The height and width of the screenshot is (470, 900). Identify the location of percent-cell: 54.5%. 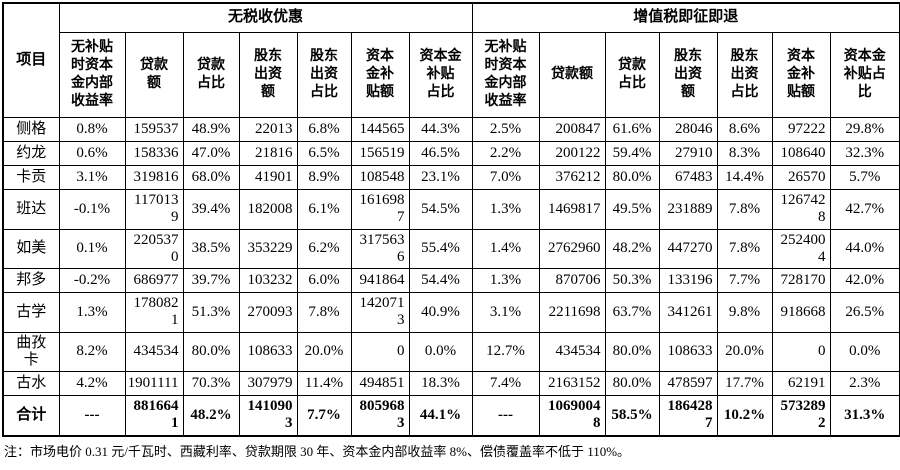
(440, 209).